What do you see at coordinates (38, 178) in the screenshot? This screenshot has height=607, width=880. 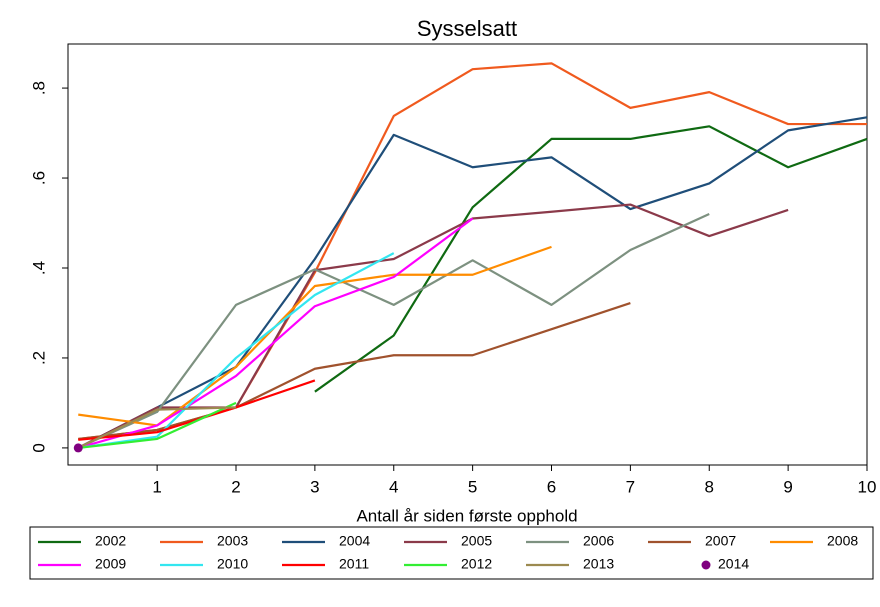 I see `y-tick-label: .6` at bounding box center [38, 178].